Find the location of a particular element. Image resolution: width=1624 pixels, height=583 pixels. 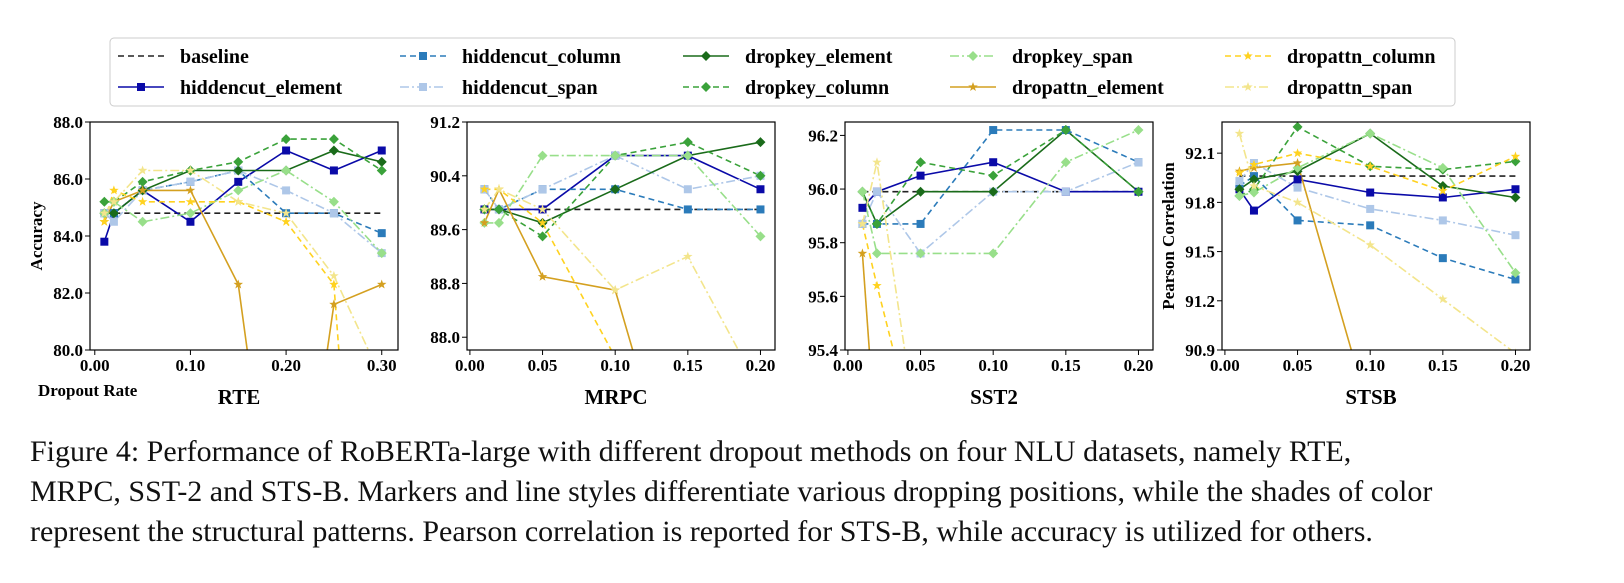

x-tick-label: 0.10 is located at coordinates (1370, 365).